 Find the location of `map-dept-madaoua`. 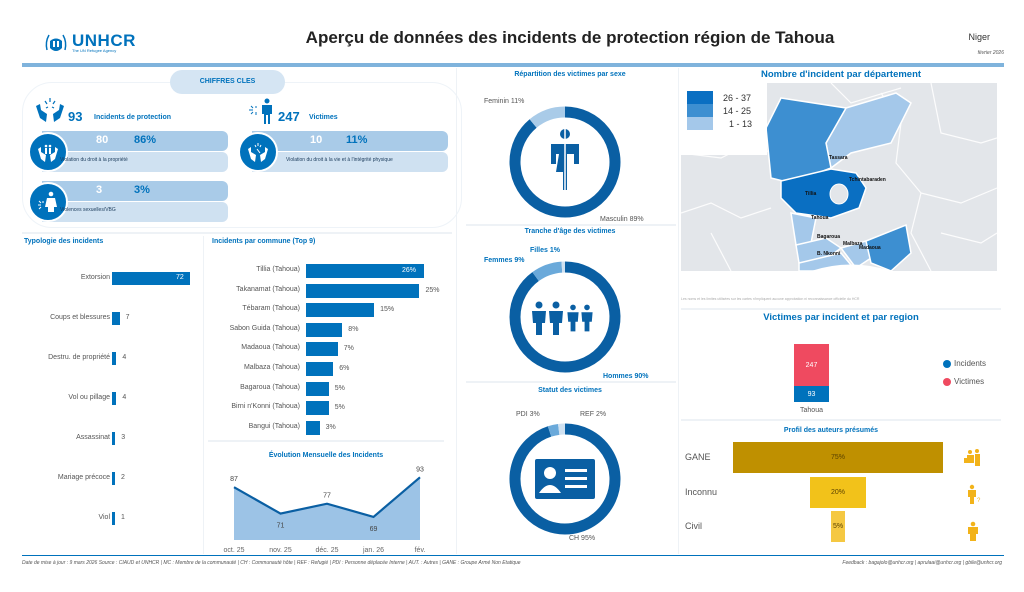

map-dept-madaoua is located at coordinates (888, 247).